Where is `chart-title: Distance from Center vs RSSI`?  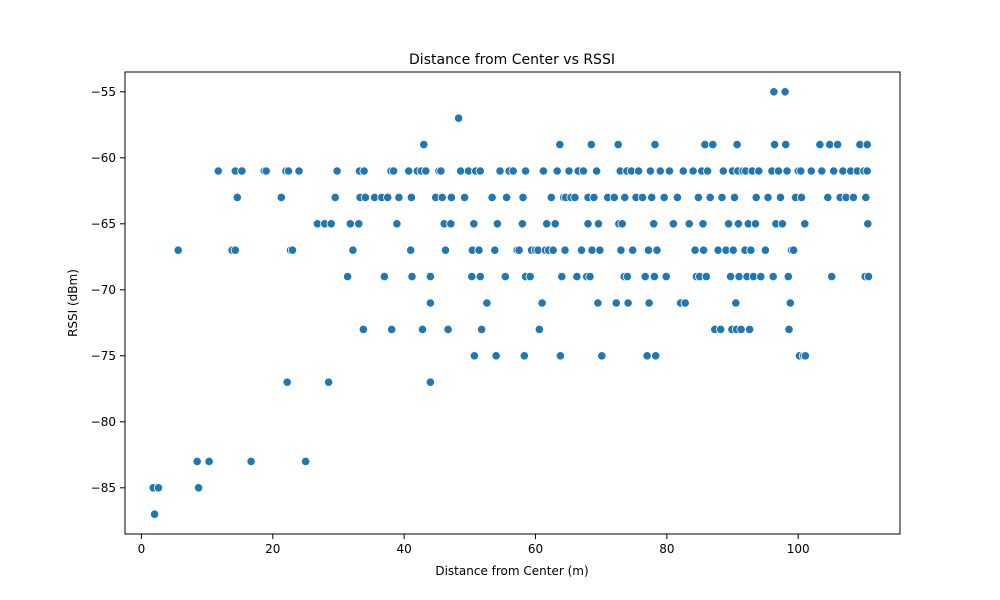 chart-title: Distance from Center vs RSSI is located at coordinates (512, 60).